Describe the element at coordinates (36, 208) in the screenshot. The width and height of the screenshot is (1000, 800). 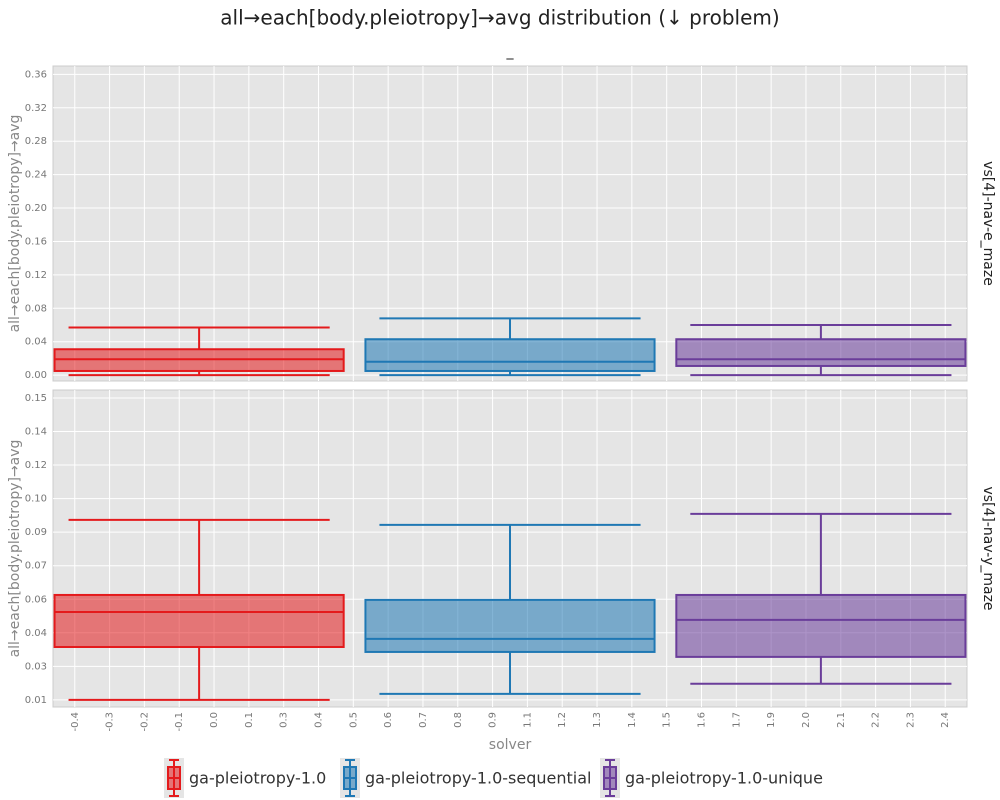
I see `y-tick-label: 0.20` at that location.